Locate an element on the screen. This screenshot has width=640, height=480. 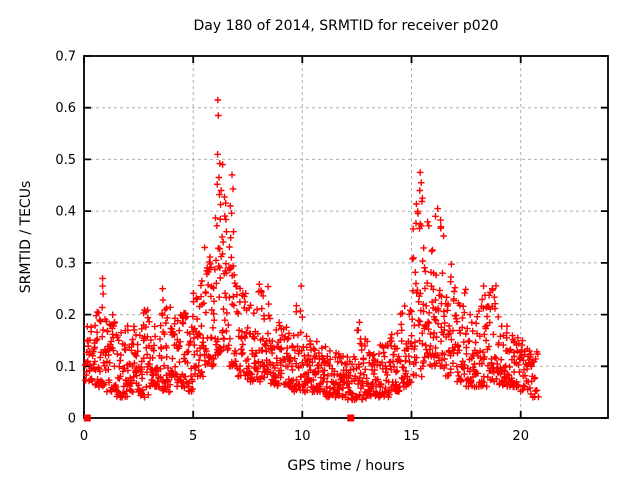
x-tick-label: 5 is located at coordinates (193, 436).